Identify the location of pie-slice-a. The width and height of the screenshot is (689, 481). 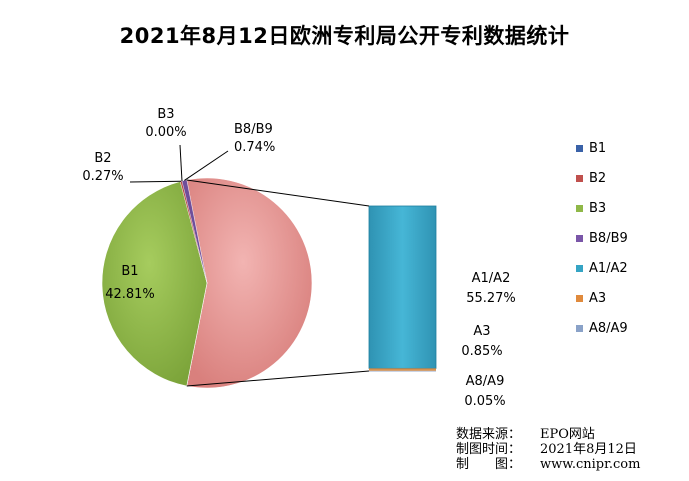
(249, 283).